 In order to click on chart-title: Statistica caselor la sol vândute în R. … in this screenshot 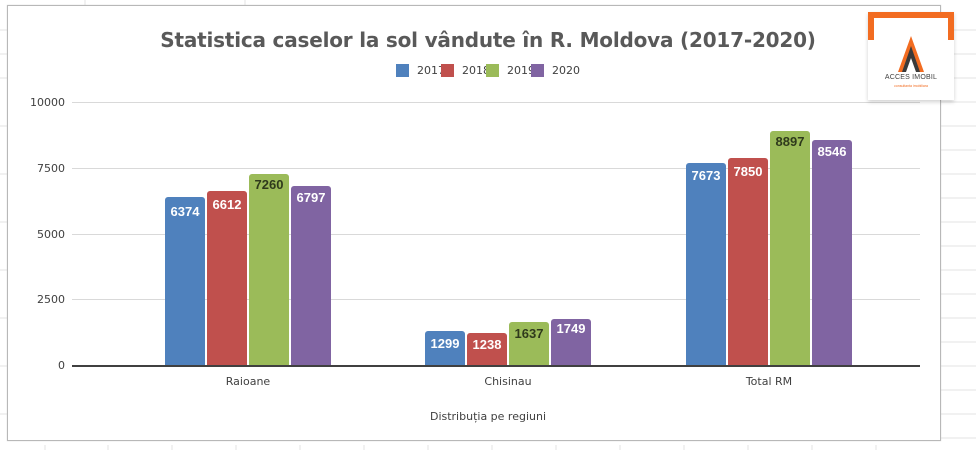, I will do `click(488, 40)`.